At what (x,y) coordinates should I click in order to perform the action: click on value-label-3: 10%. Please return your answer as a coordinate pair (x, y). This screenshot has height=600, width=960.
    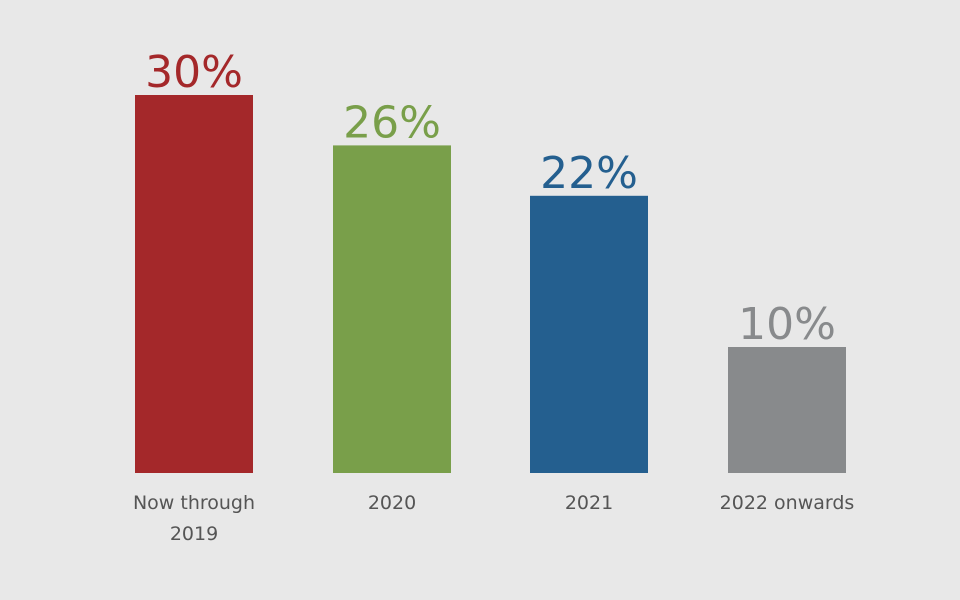
    Looking at the image, I should click on (787, 324).